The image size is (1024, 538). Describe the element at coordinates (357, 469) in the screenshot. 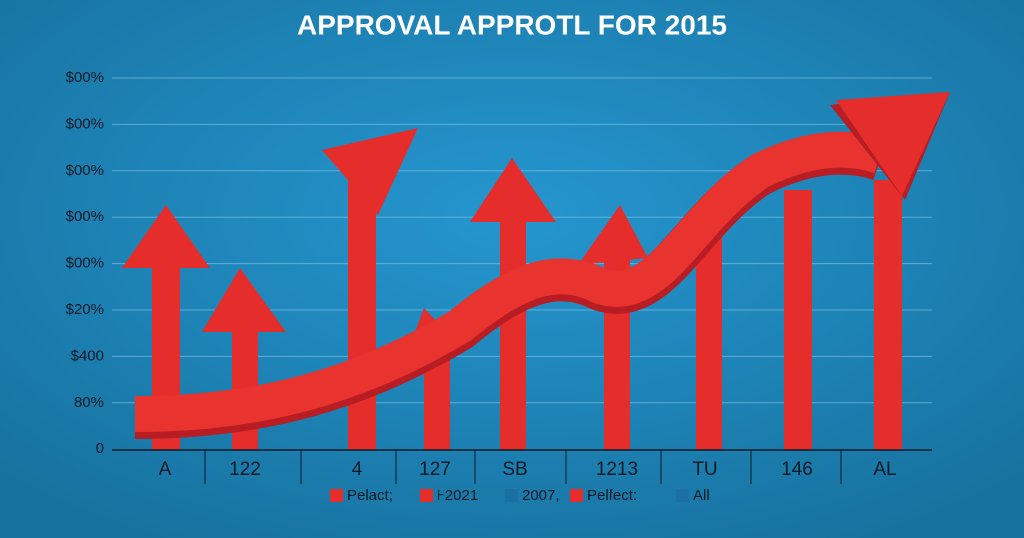

I see `x-tick-label: 4` at that location.